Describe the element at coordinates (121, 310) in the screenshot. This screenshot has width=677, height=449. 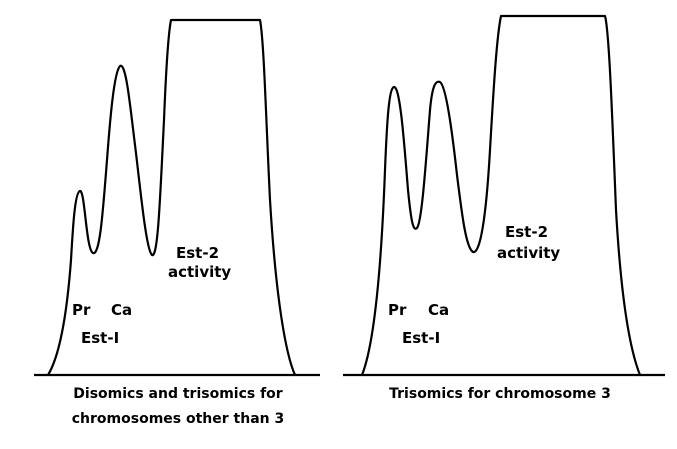
I see `left-ca-label: Ca` at that location.